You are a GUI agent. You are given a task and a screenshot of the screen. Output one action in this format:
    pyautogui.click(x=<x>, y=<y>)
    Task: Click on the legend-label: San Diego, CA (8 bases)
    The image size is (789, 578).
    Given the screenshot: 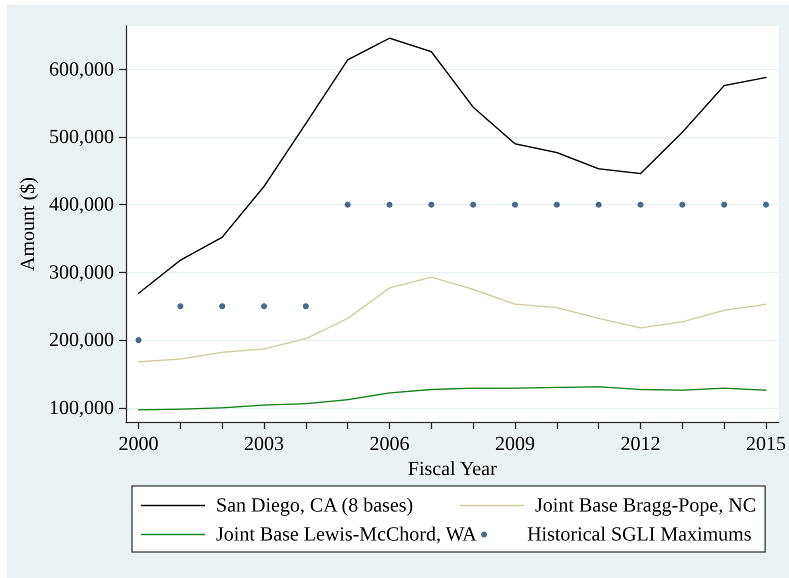 What is the action you would take?
    pyautogui.click(x=315, y=505)
    